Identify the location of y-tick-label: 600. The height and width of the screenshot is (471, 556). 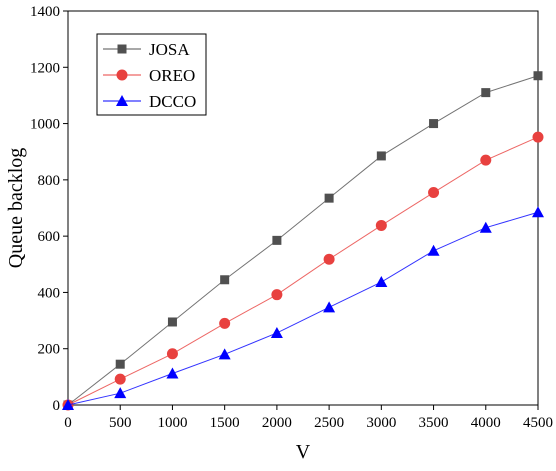
(49, 237).